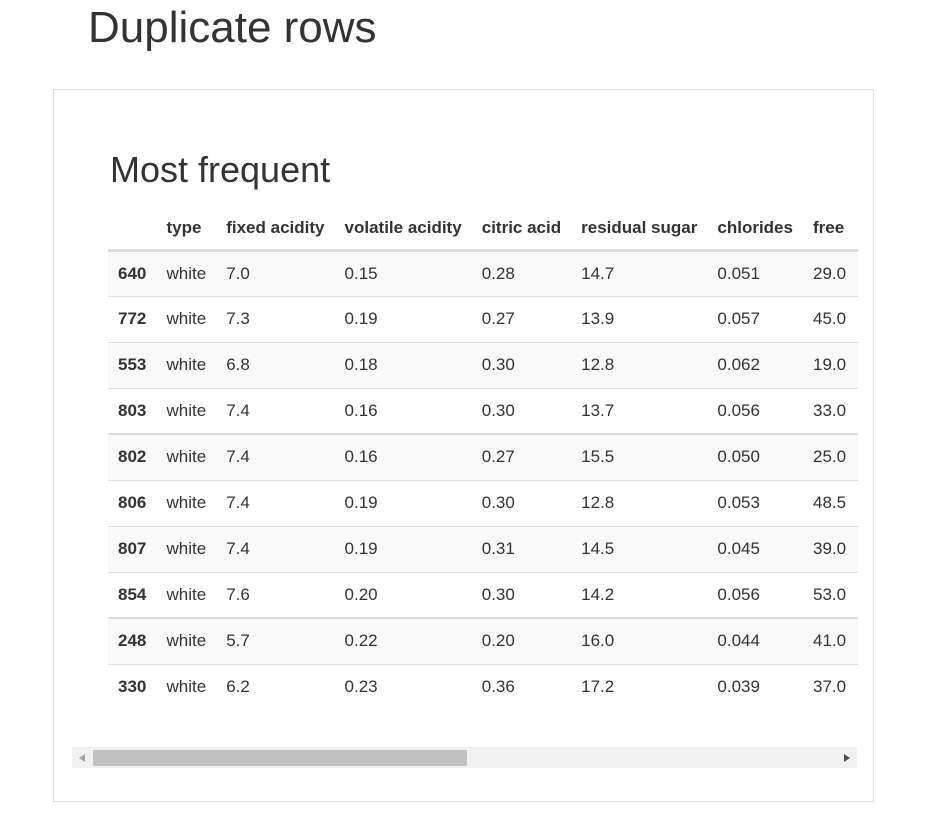 The image size is (941, 822). Describe the element at coordinates (521, 640) in the screenshot. I see `cell-citric-acid: 0.20` at that location.